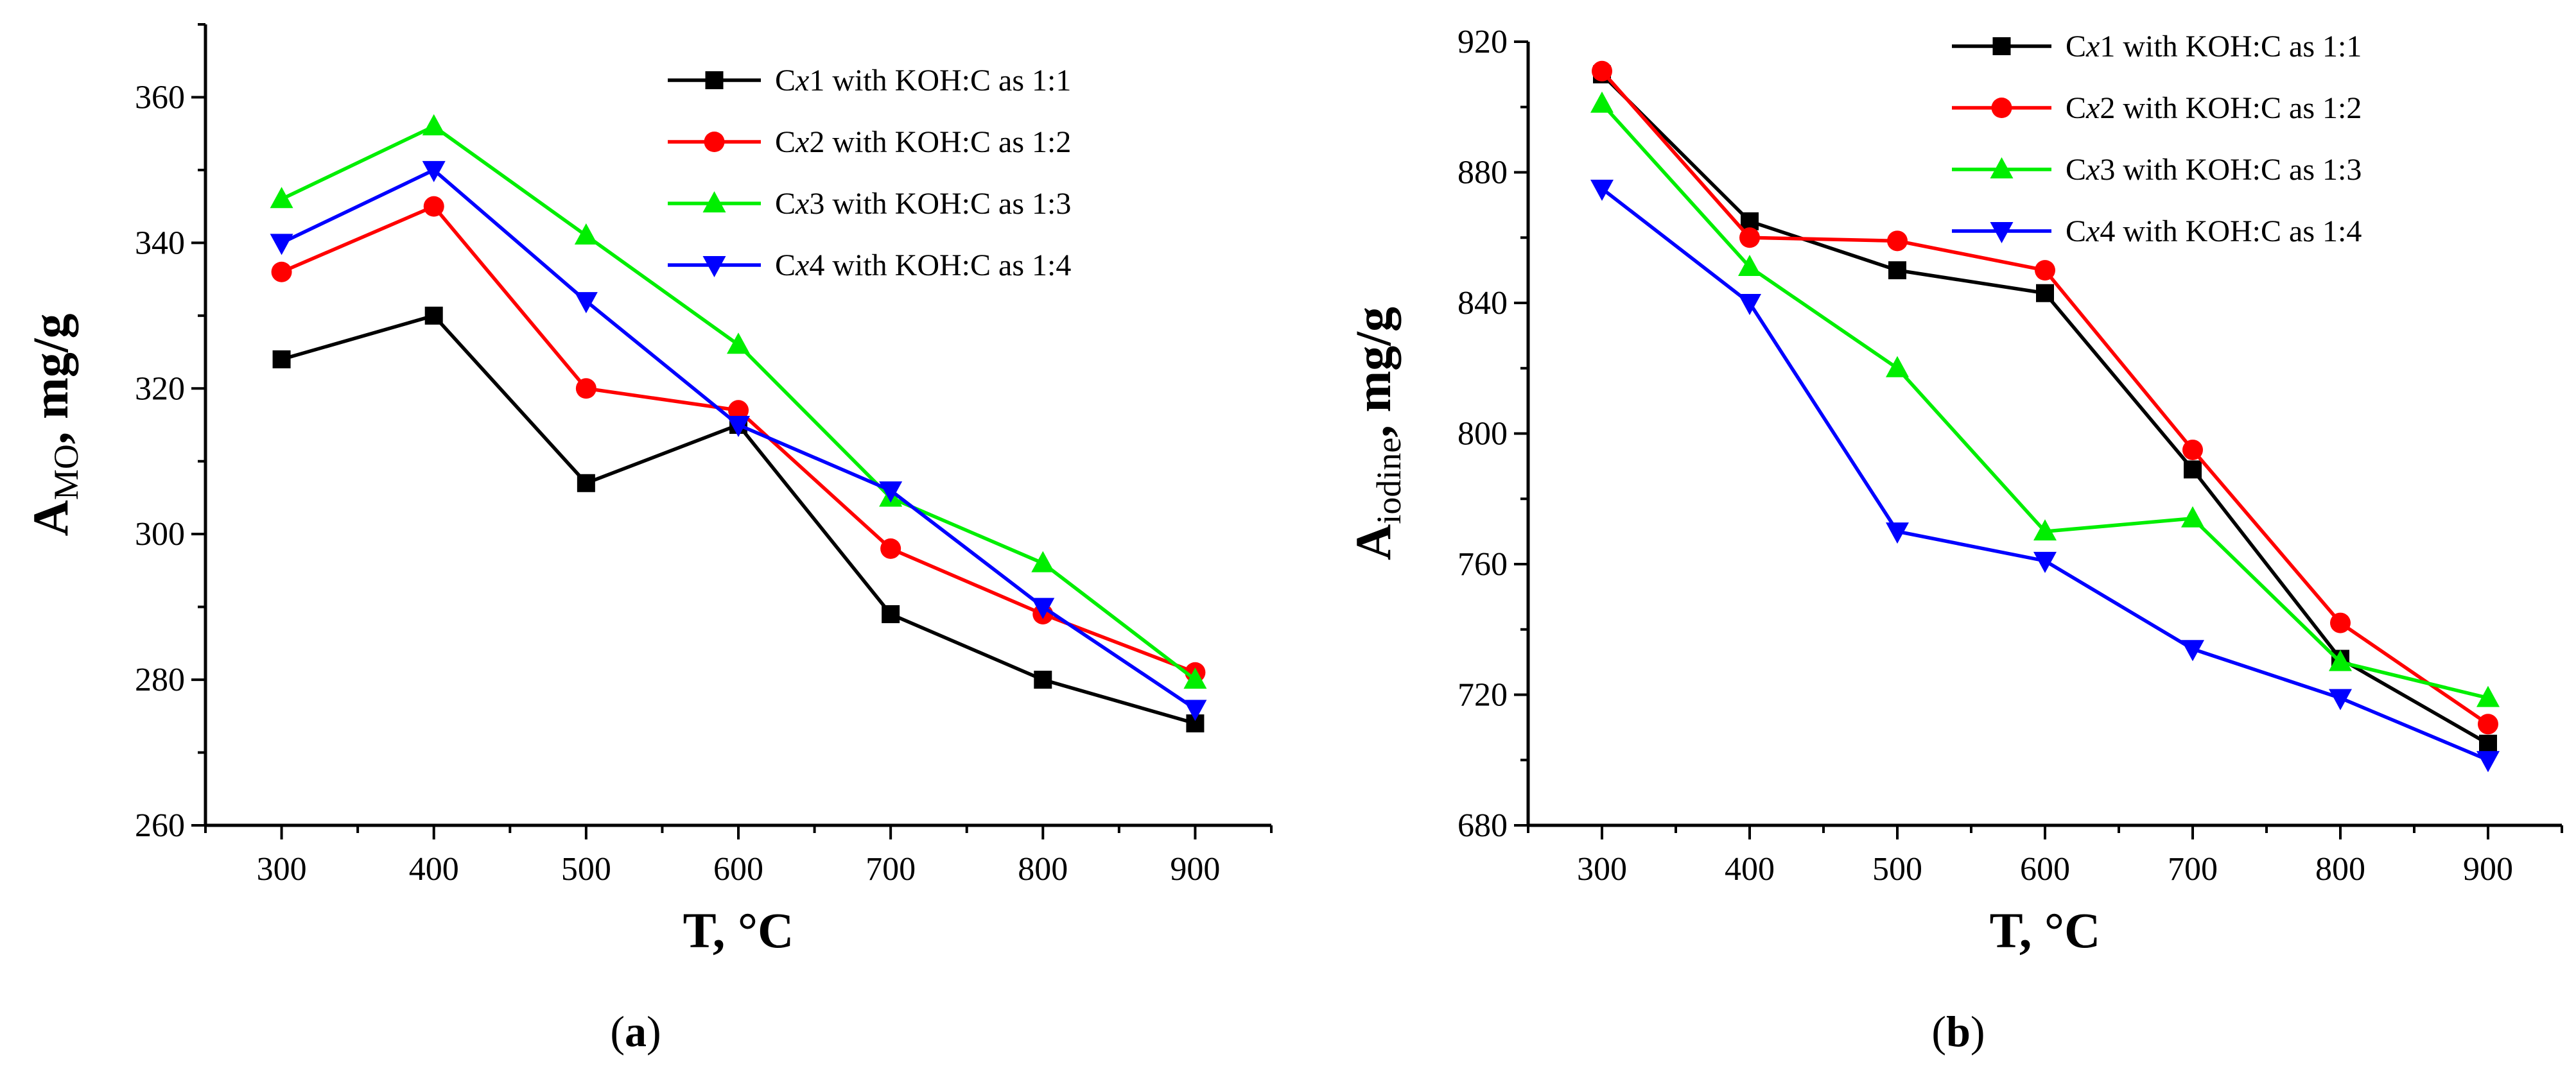 Image resolution: width=2576 pixels, height=1066 pixels. I want to click on y-tick-label: 280, so click(160, 680).